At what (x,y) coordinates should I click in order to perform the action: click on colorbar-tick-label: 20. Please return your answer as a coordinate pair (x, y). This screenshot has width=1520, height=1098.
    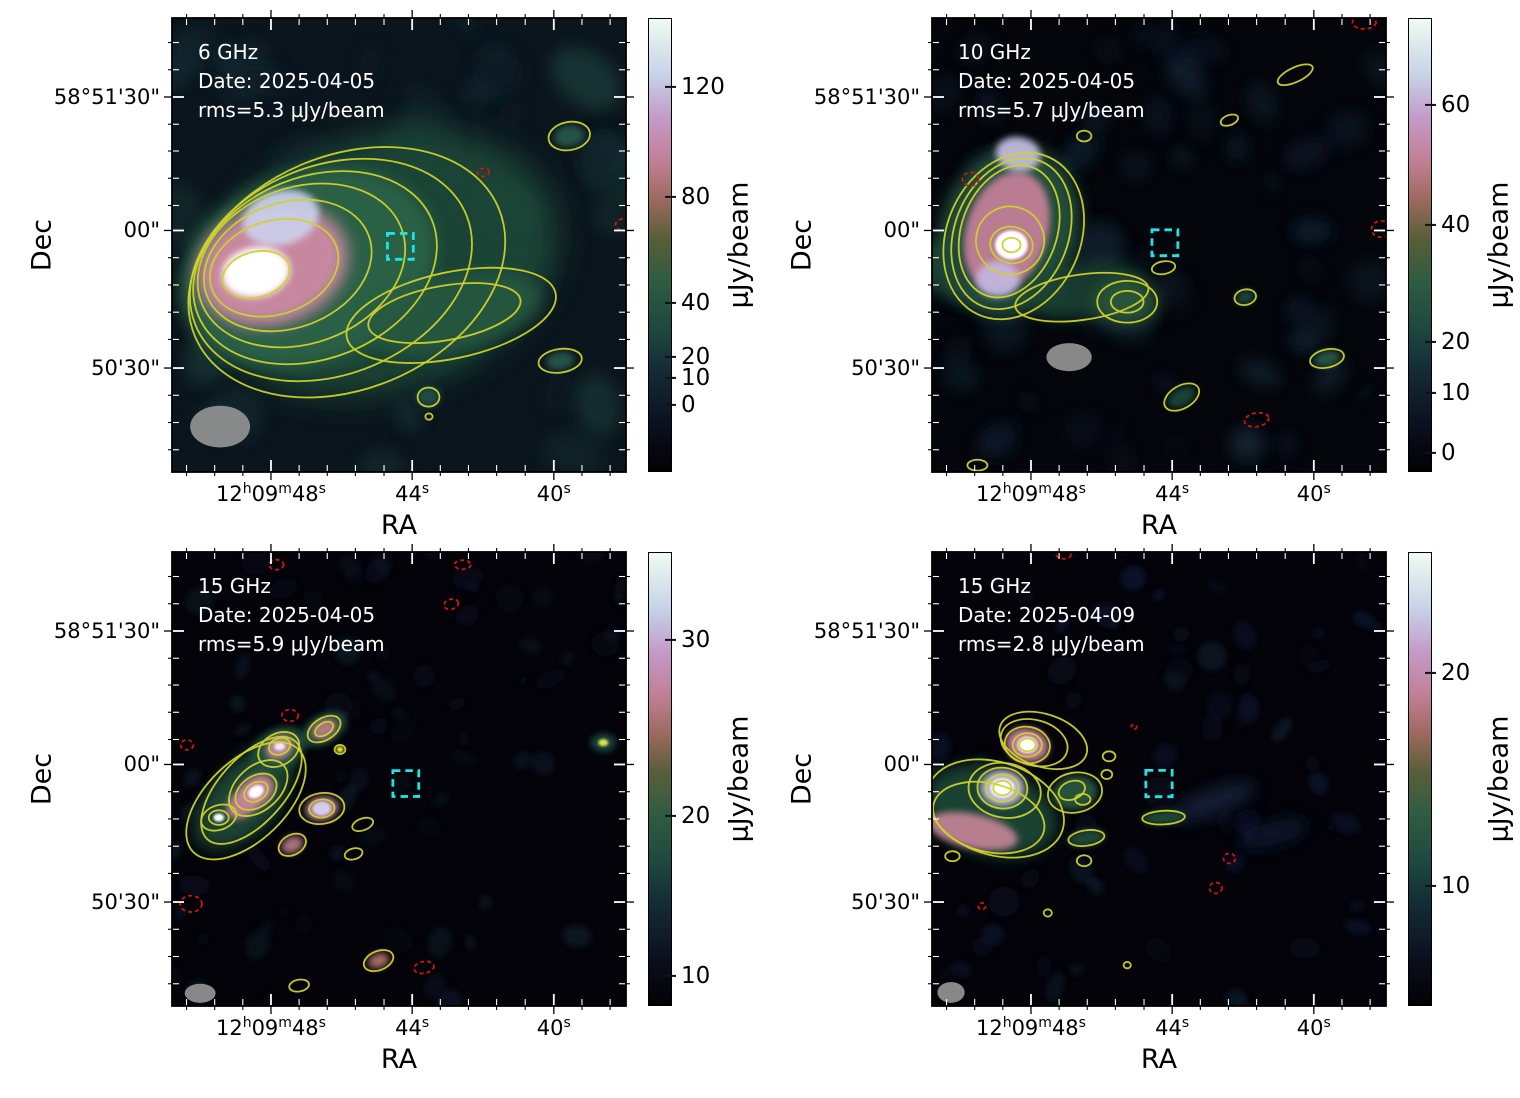
    Looking at the image, I should click on (696, 816).